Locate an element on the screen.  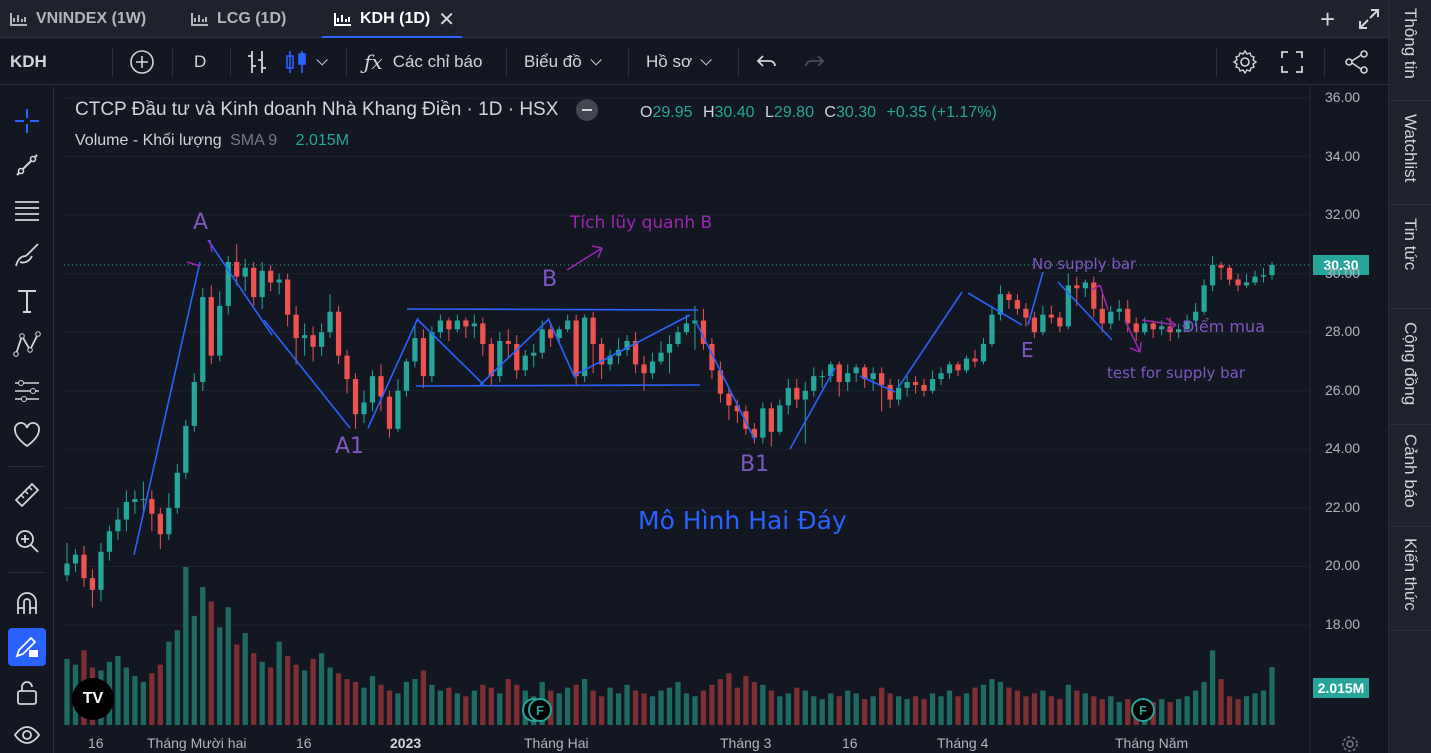
undo-button is located at coordinates (767, 62).